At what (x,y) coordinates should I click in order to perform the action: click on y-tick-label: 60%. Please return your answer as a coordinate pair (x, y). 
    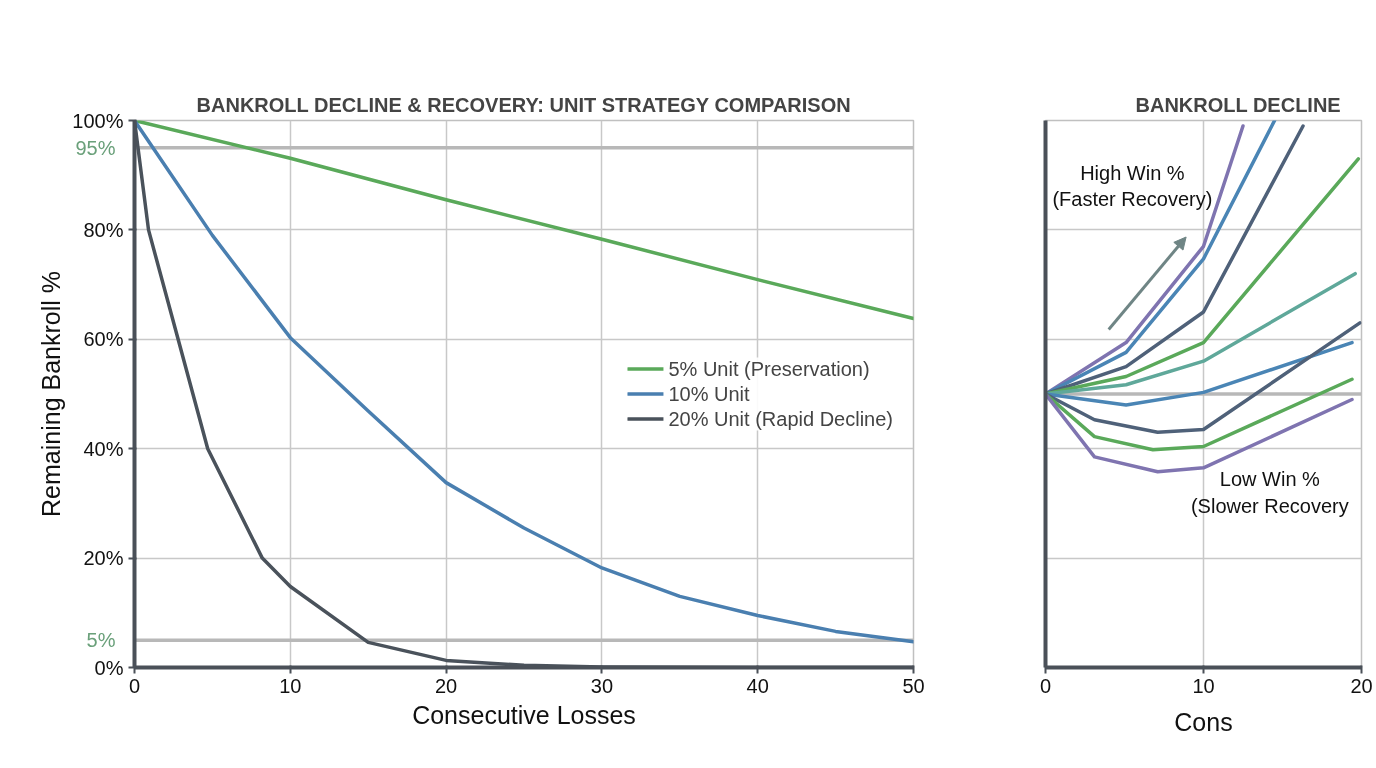
    Looking at the image, I should click on (103, 339).